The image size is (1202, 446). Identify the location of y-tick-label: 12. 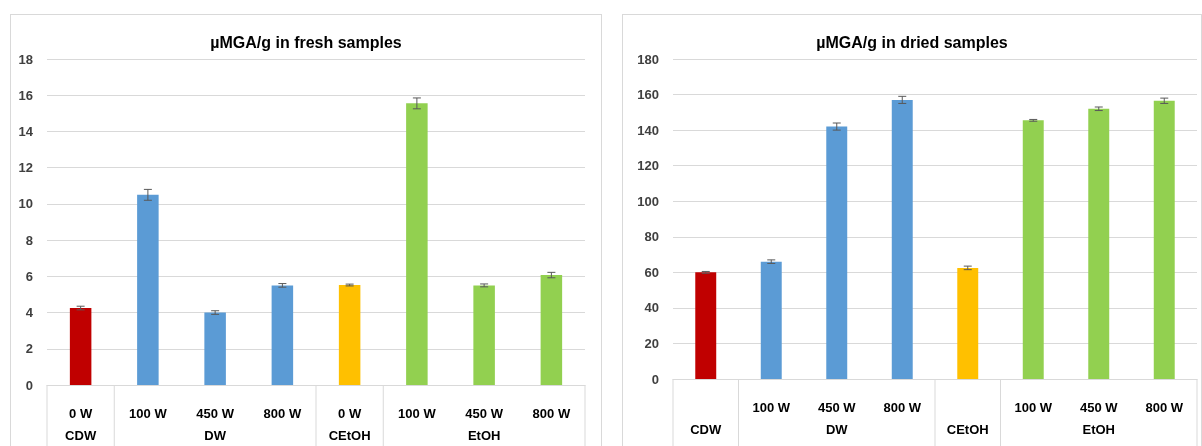
(25, 168).